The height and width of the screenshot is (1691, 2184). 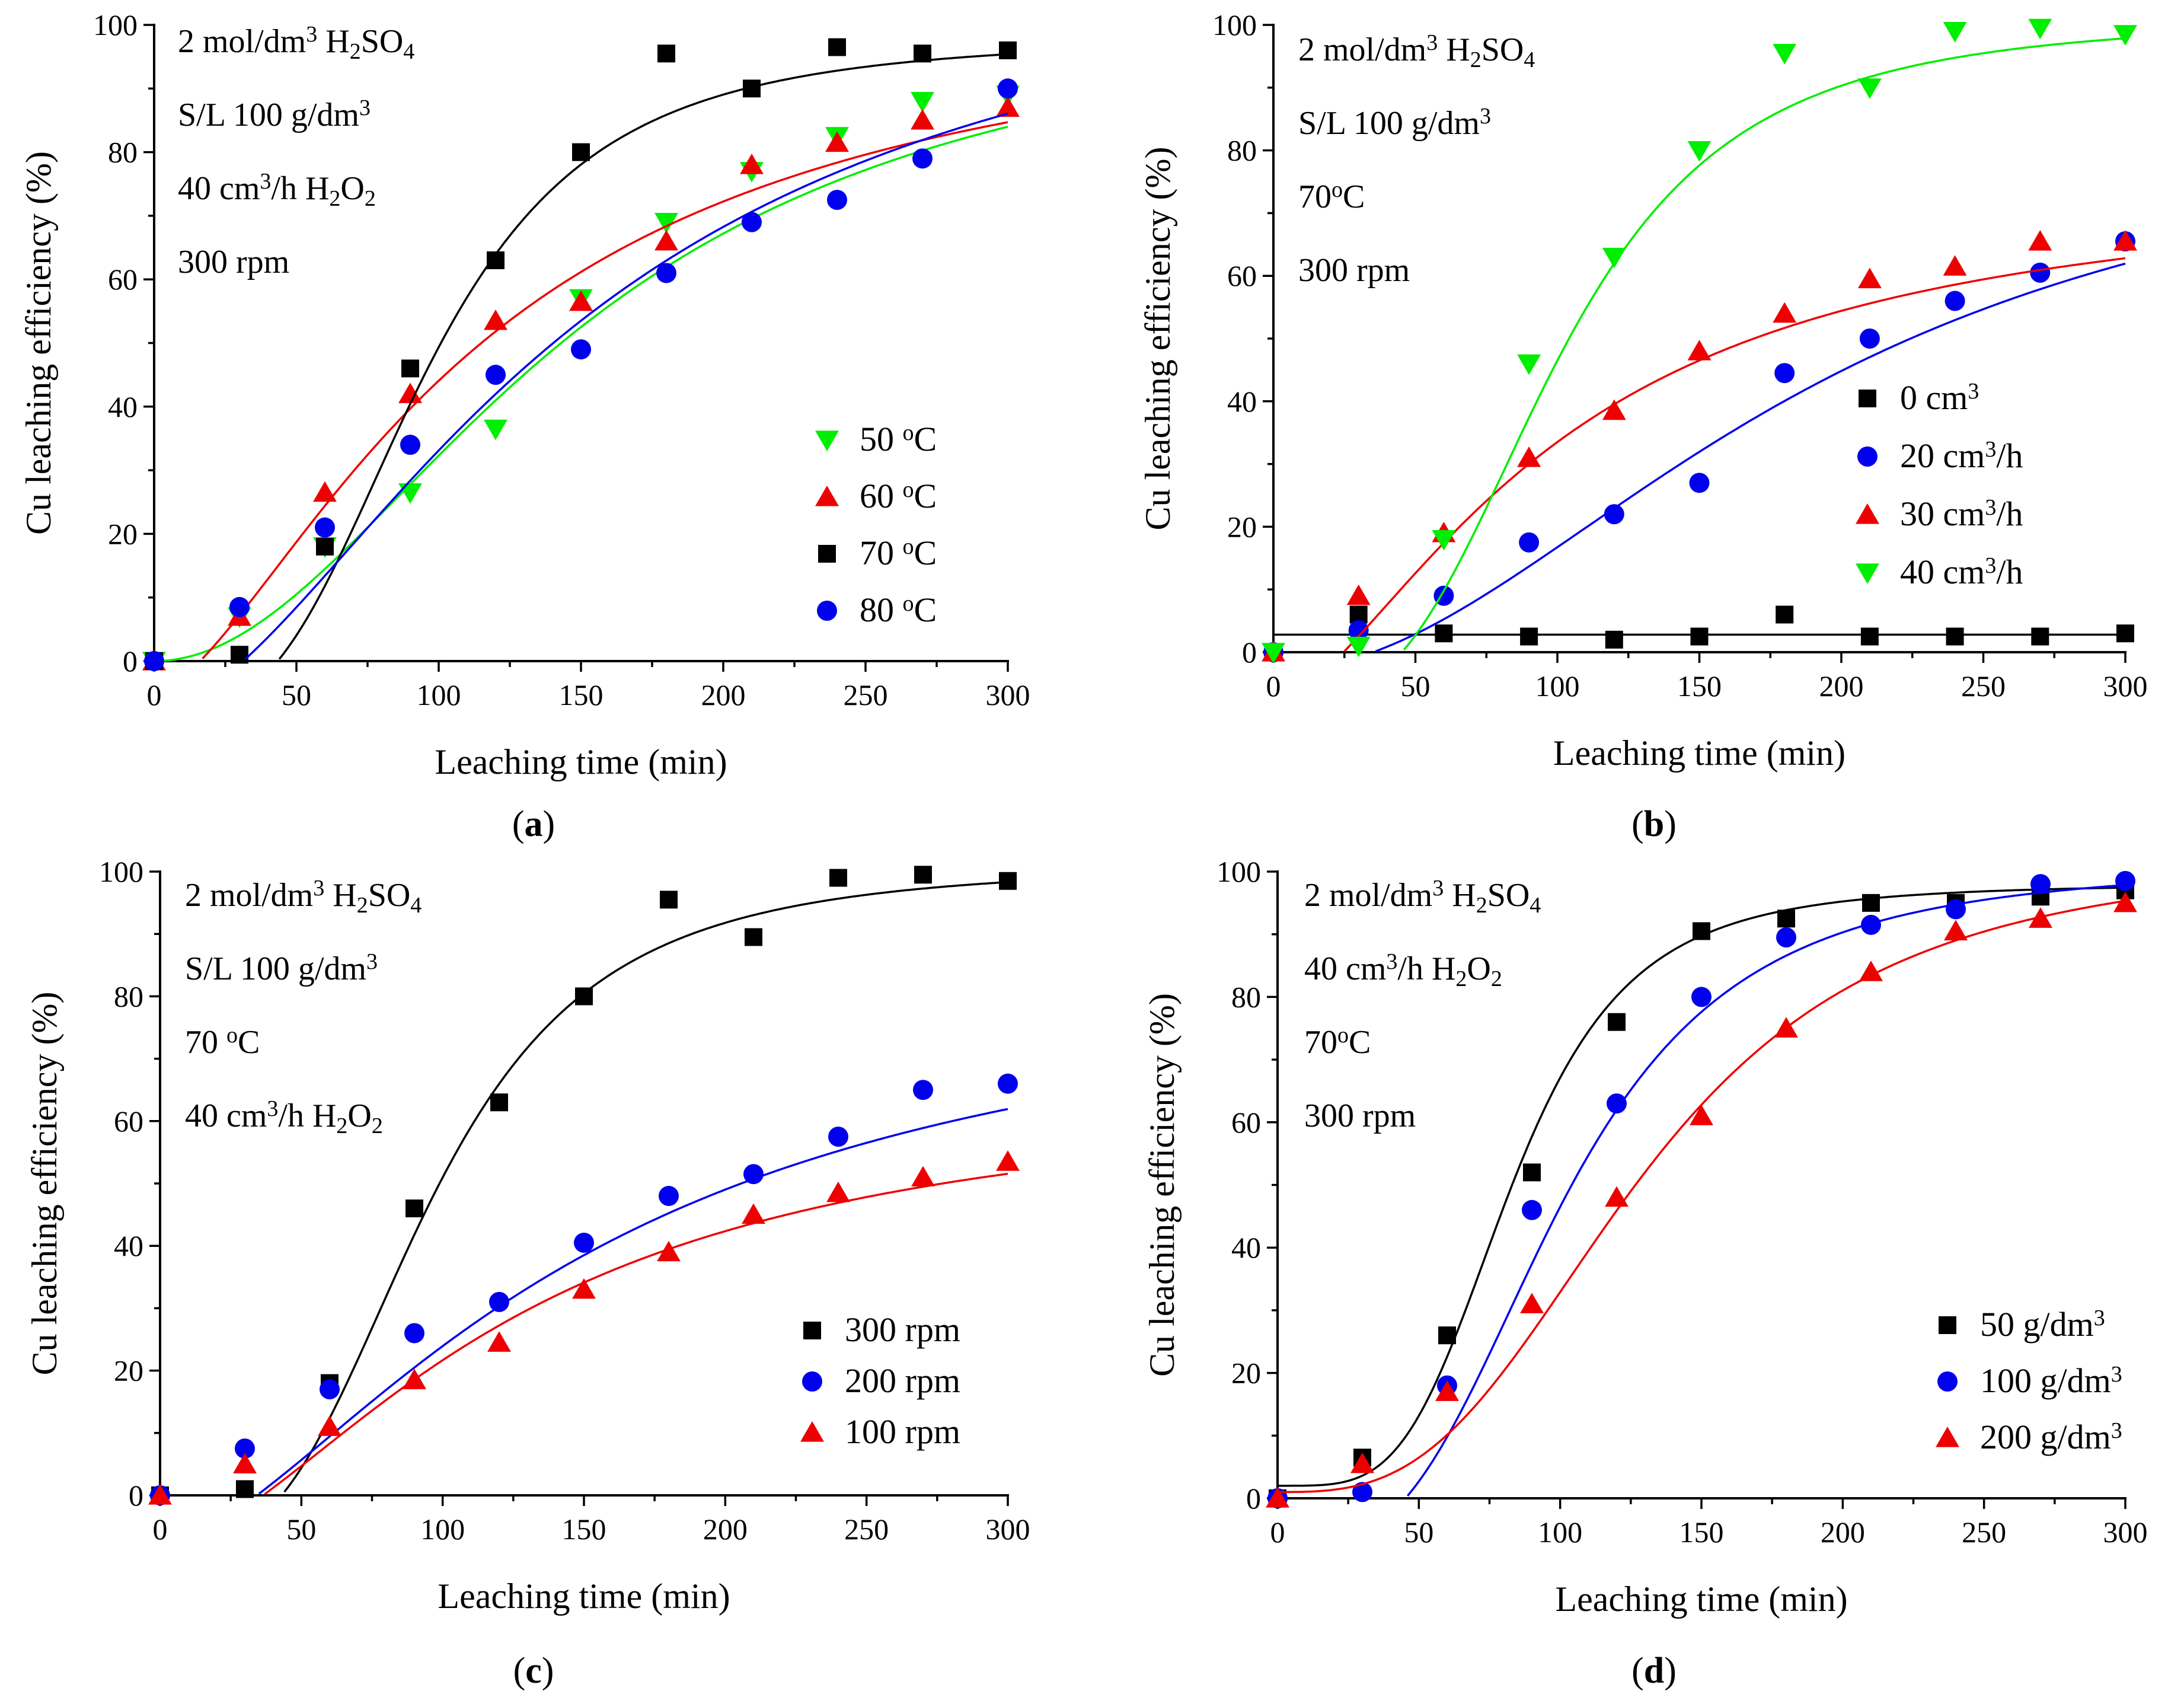 What do you see at coordinates (1343, 1036) in the screenshot?
I see `condition-text-run: o` at bounding box center [1343, 1036].